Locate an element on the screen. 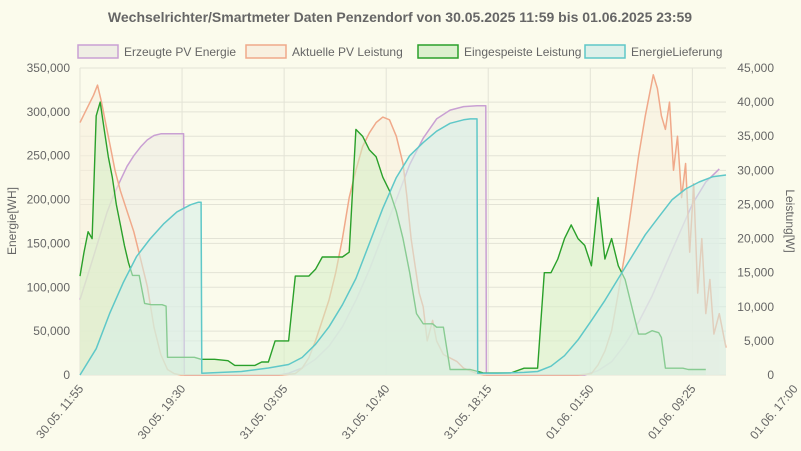 Image resolution: width=801 pixels, height=451 pixels. right-tick-label: 35,000 is located at coordinates (755, 136).